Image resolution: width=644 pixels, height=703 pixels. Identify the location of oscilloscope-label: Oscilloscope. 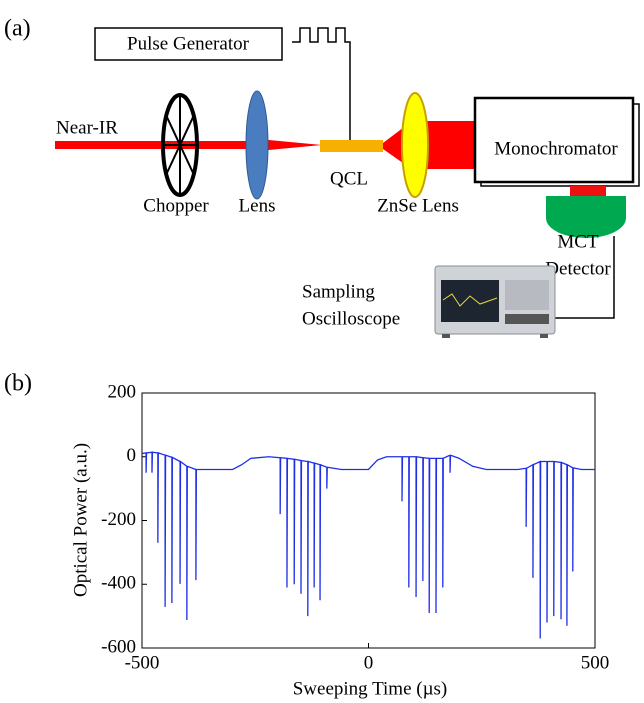
(351, 318).